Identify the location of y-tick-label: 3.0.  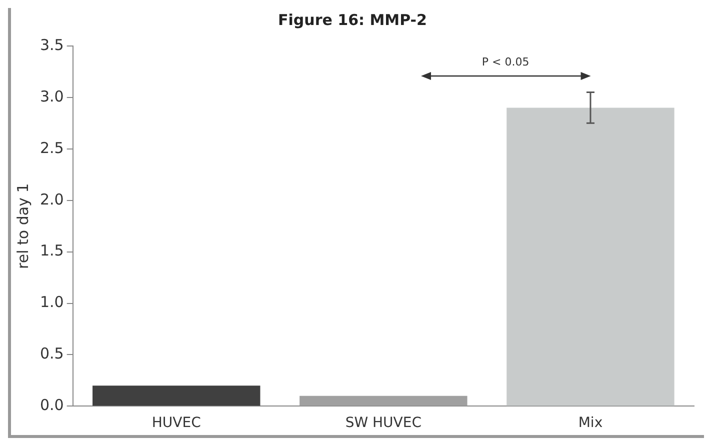
(52, 96).